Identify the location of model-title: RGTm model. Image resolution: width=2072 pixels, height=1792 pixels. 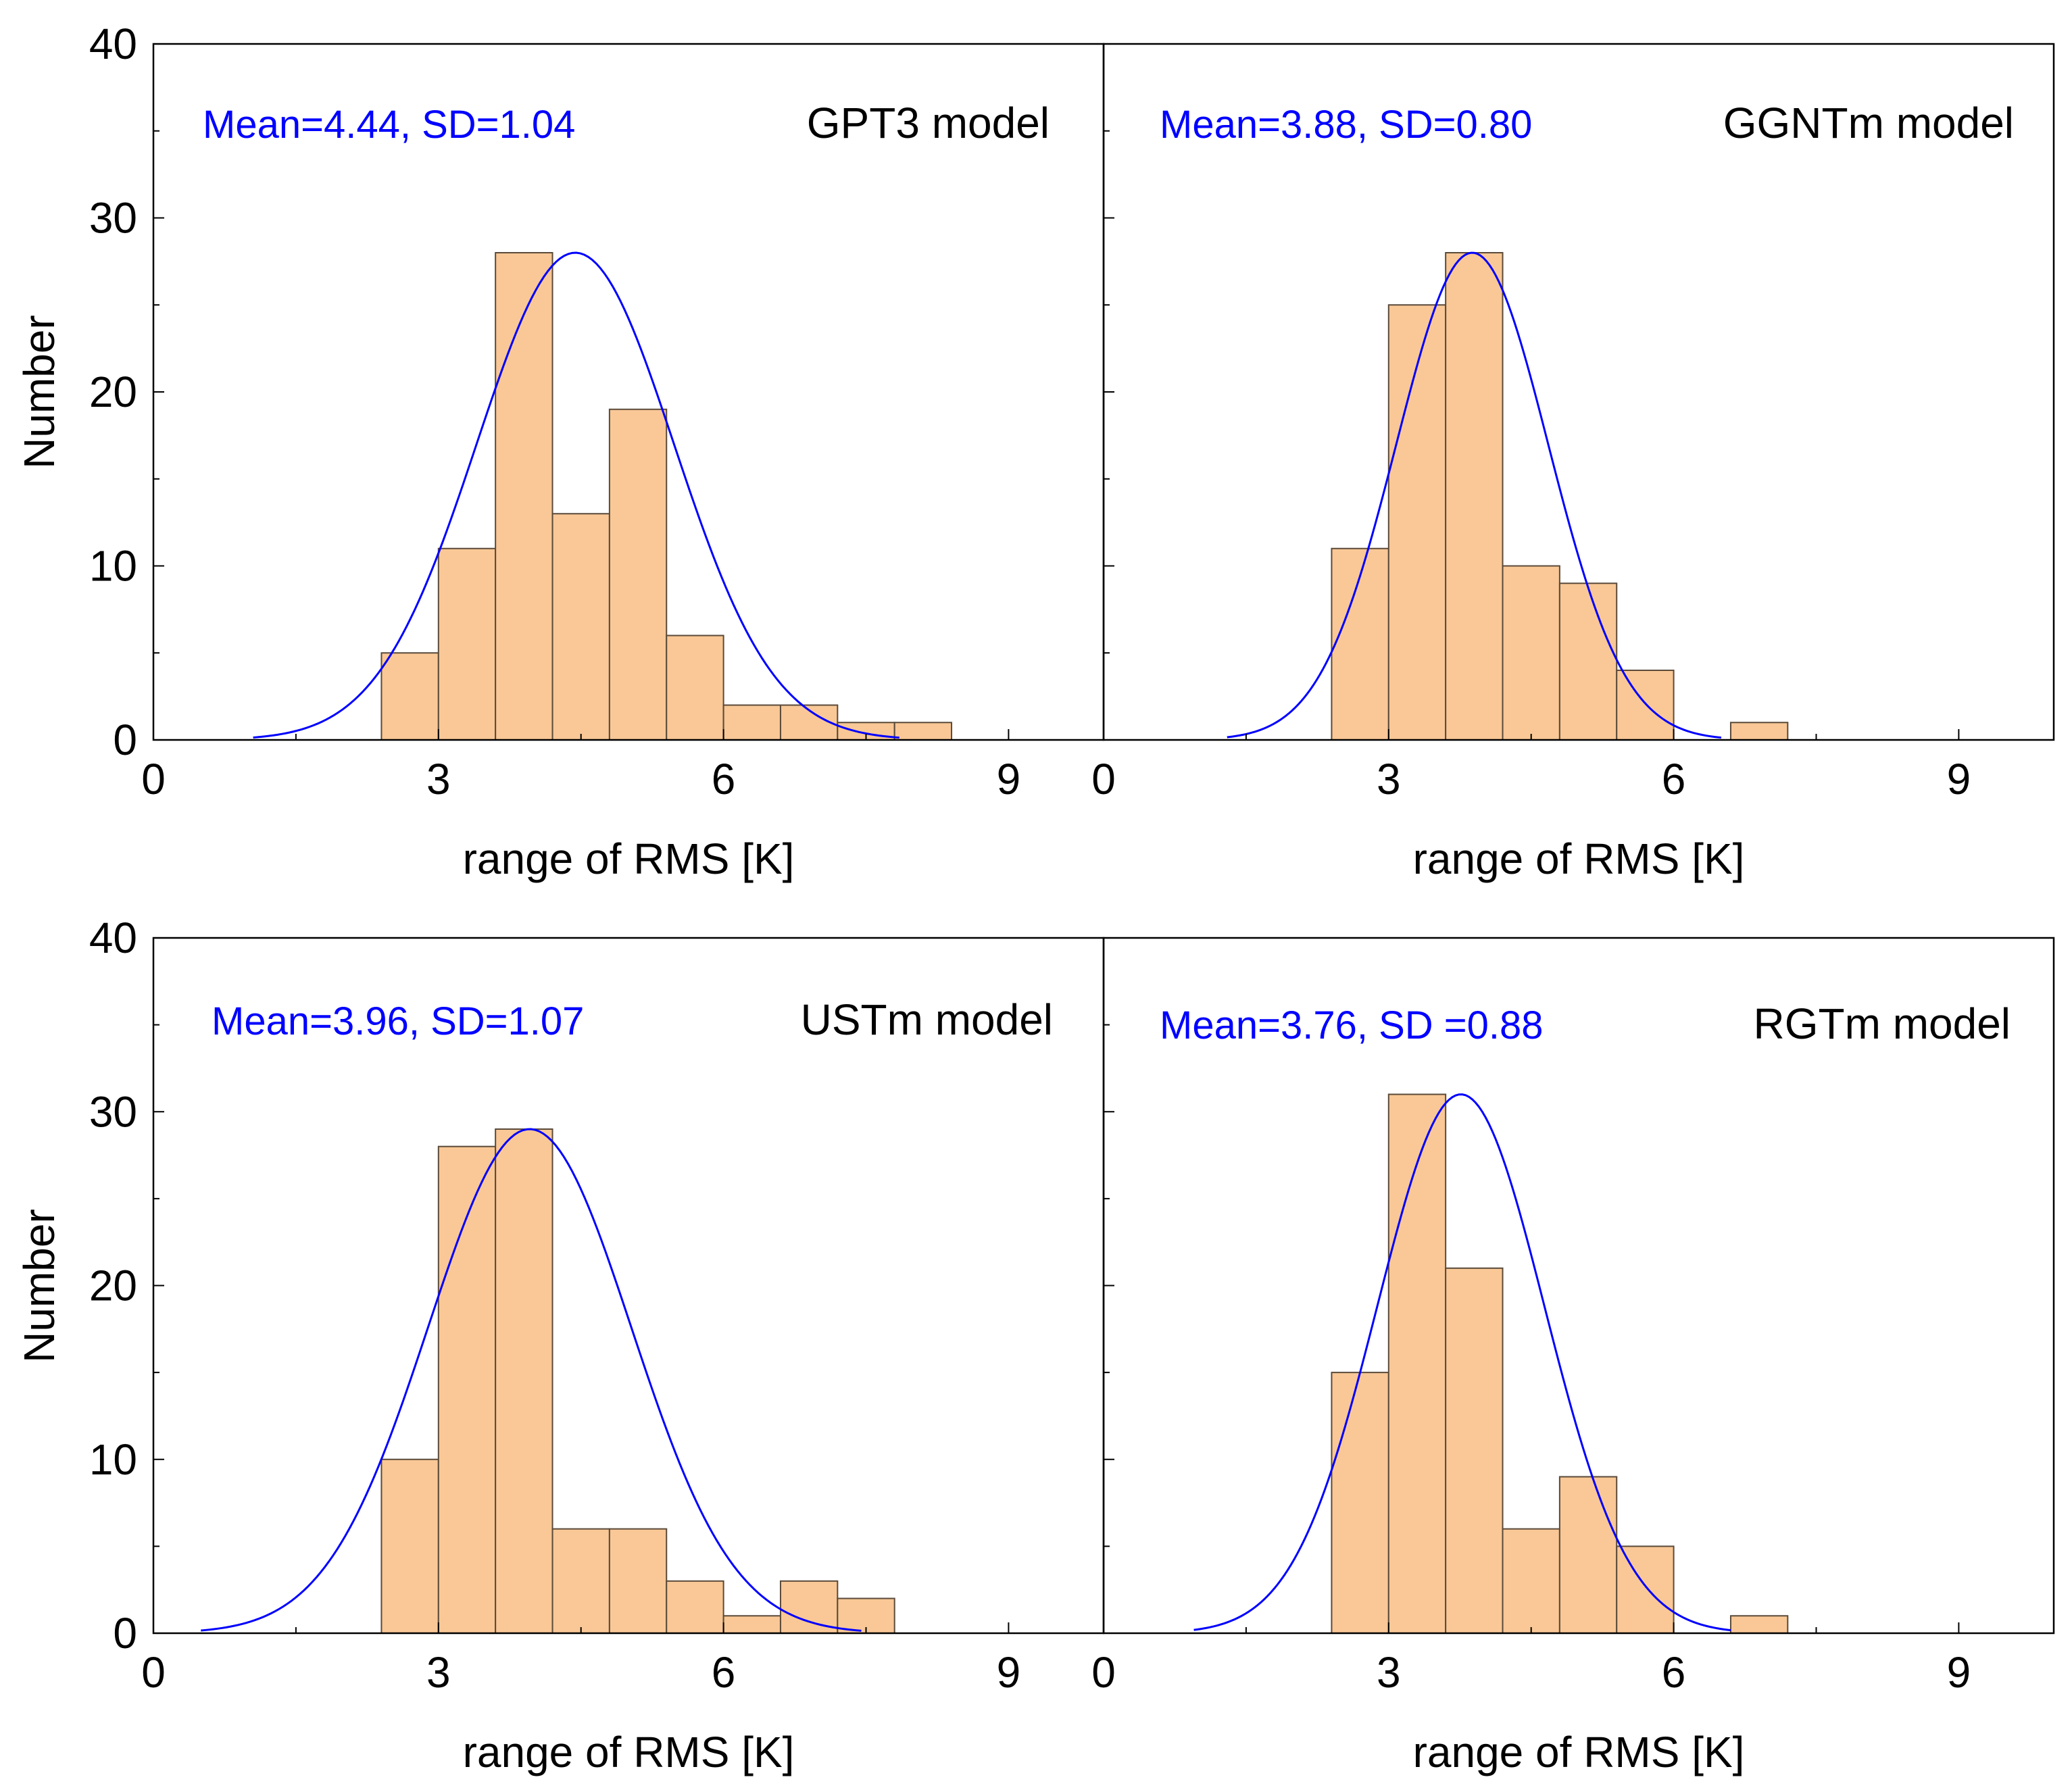
(1882, 1023).